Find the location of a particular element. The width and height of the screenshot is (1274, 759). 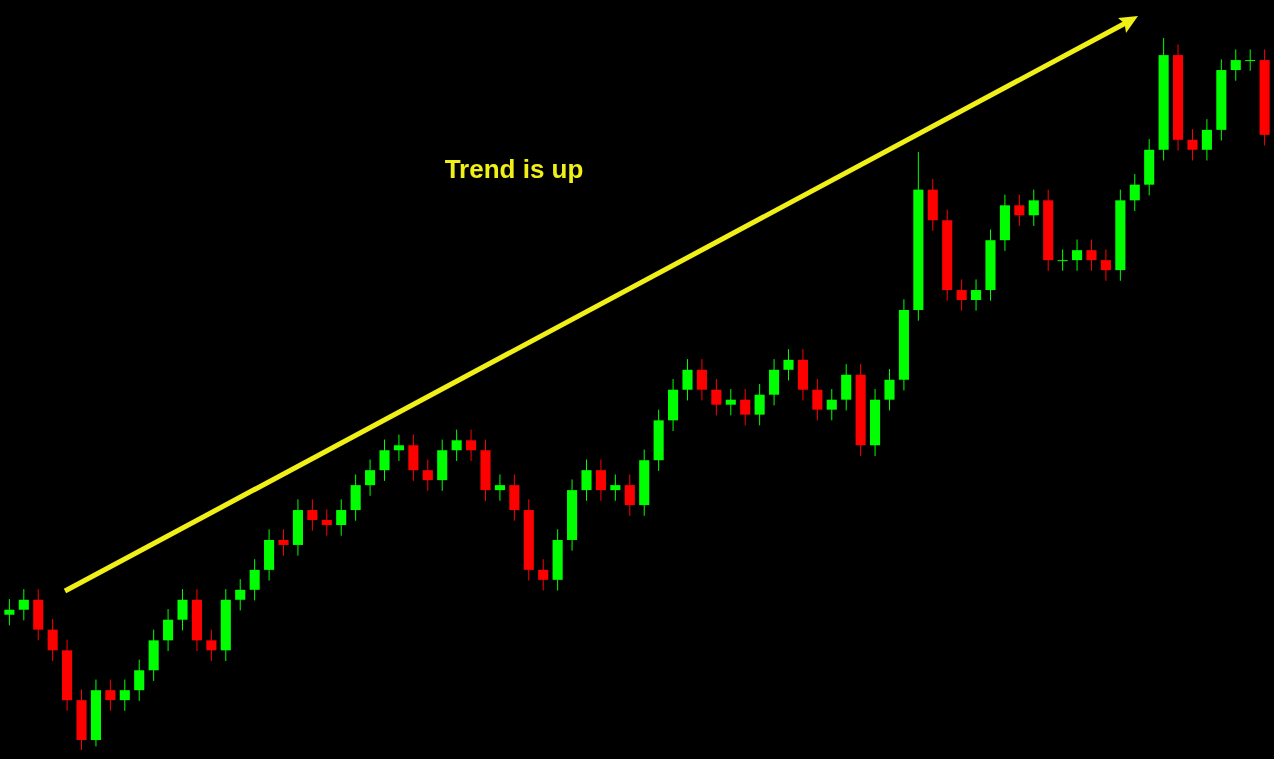

annotation: Trend is up is located at coordinates (514, 169).